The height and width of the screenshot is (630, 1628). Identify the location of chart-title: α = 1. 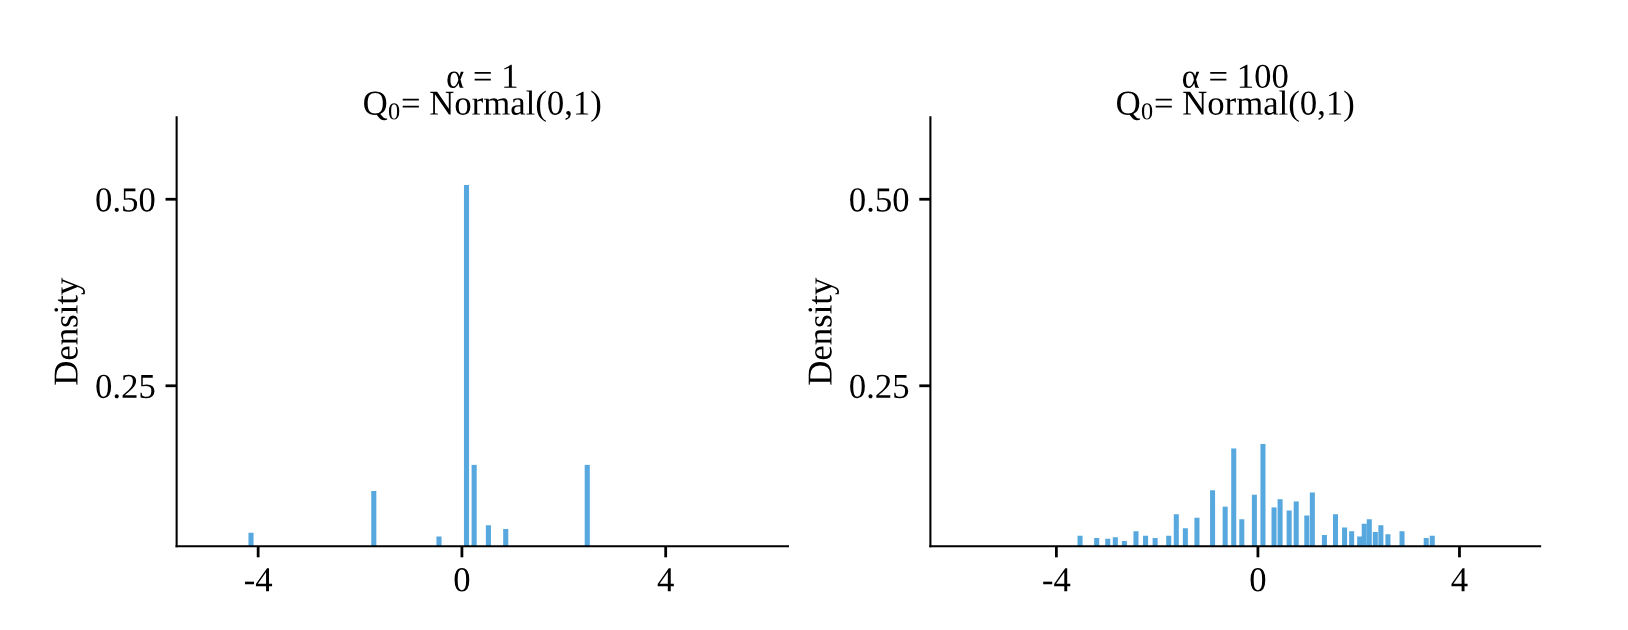
(482, 76).